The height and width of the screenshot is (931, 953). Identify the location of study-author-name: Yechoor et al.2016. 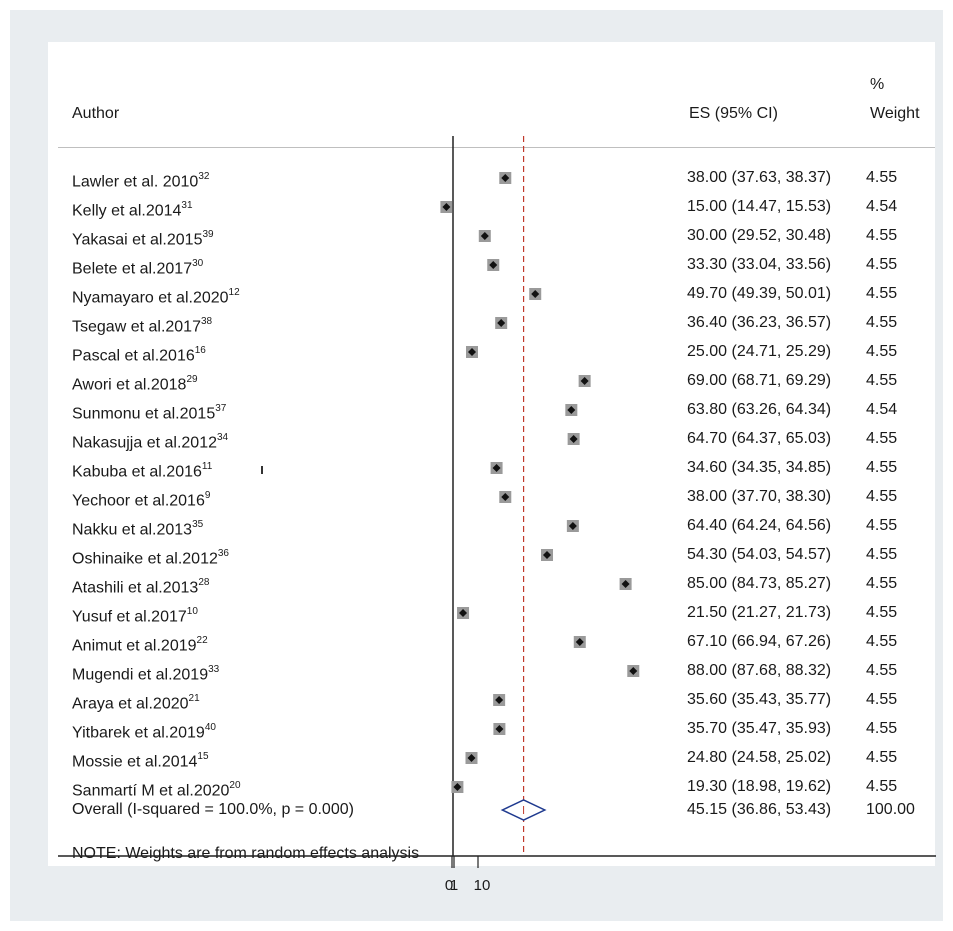
(138, 501).